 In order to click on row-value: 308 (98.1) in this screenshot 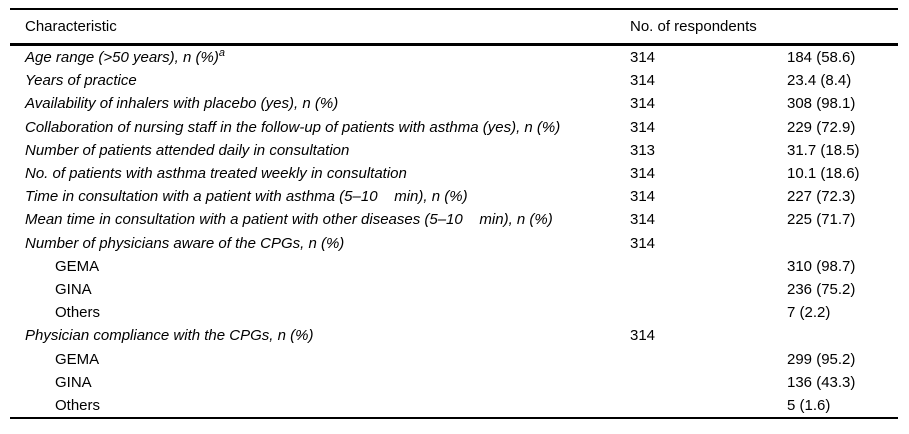, I will do `click(821, 104)`.